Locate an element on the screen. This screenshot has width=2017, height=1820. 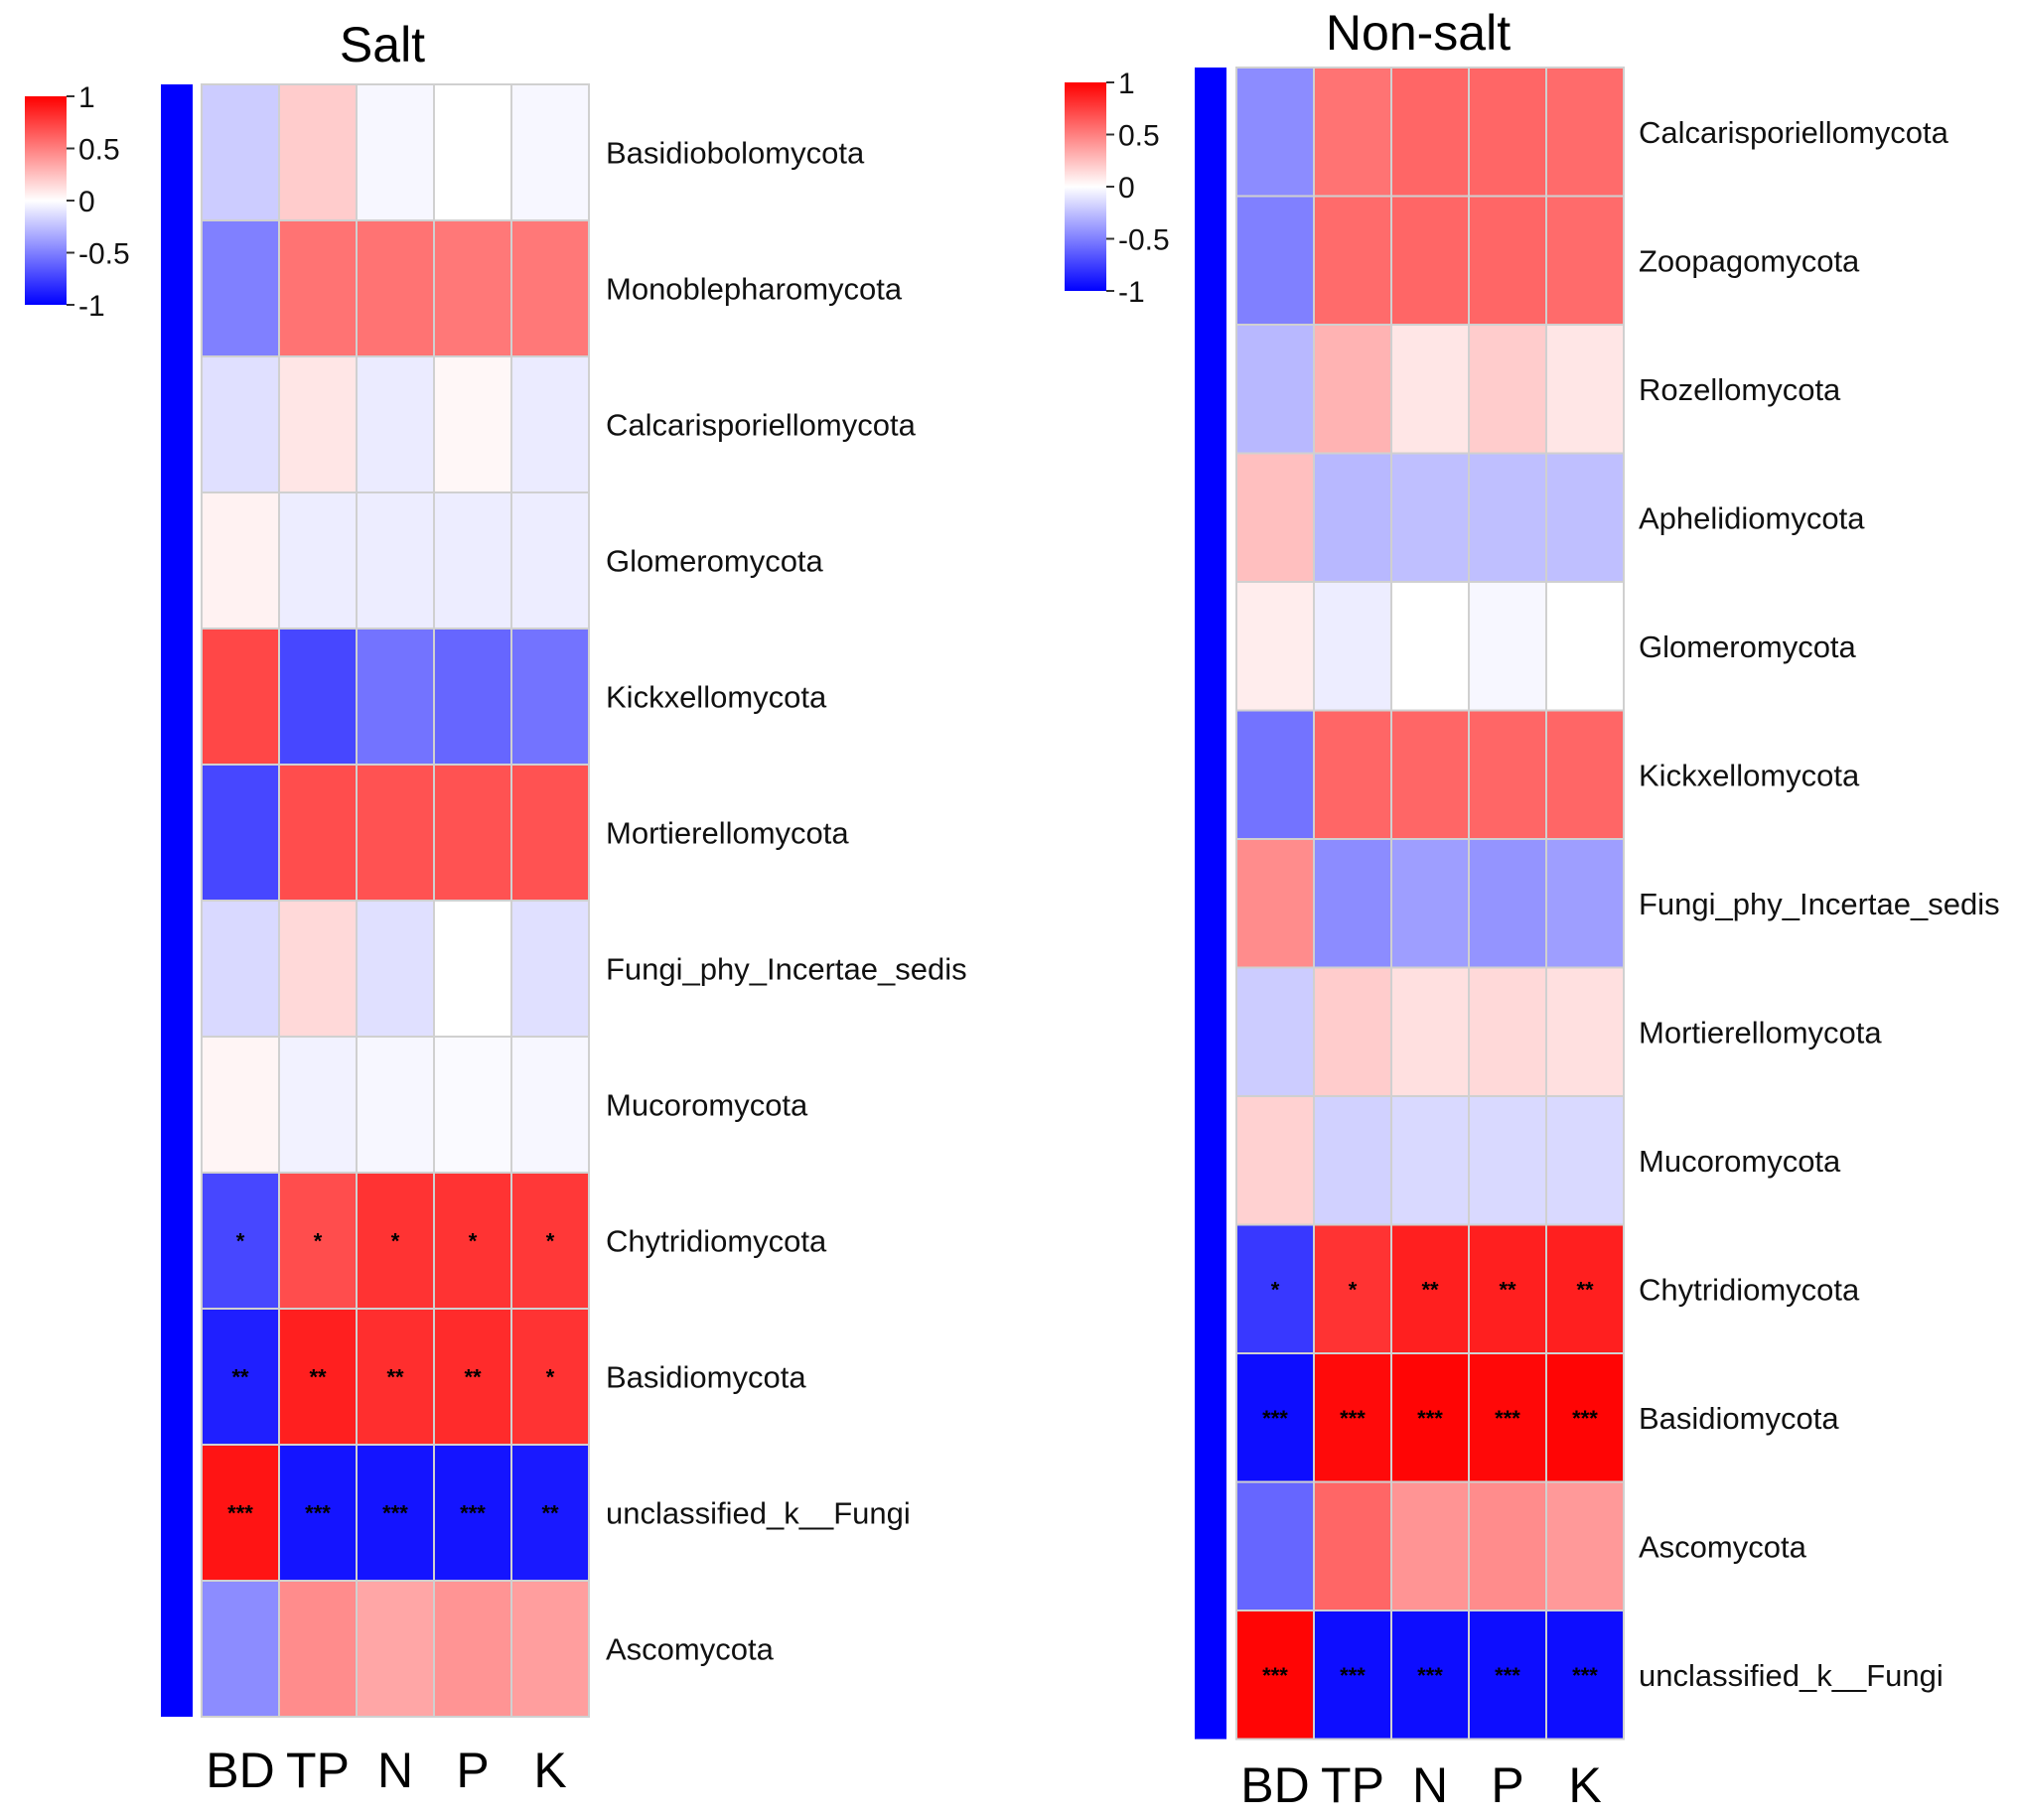
cluster-bar is located at coordinates (1210, 904).